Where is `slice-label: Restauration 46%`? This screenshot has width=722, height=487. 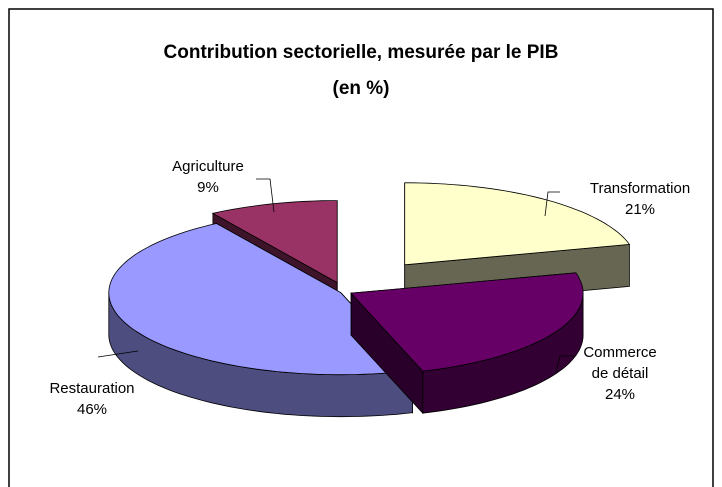 slice-label: Restauration 46% is located at coordinates (92, 399).